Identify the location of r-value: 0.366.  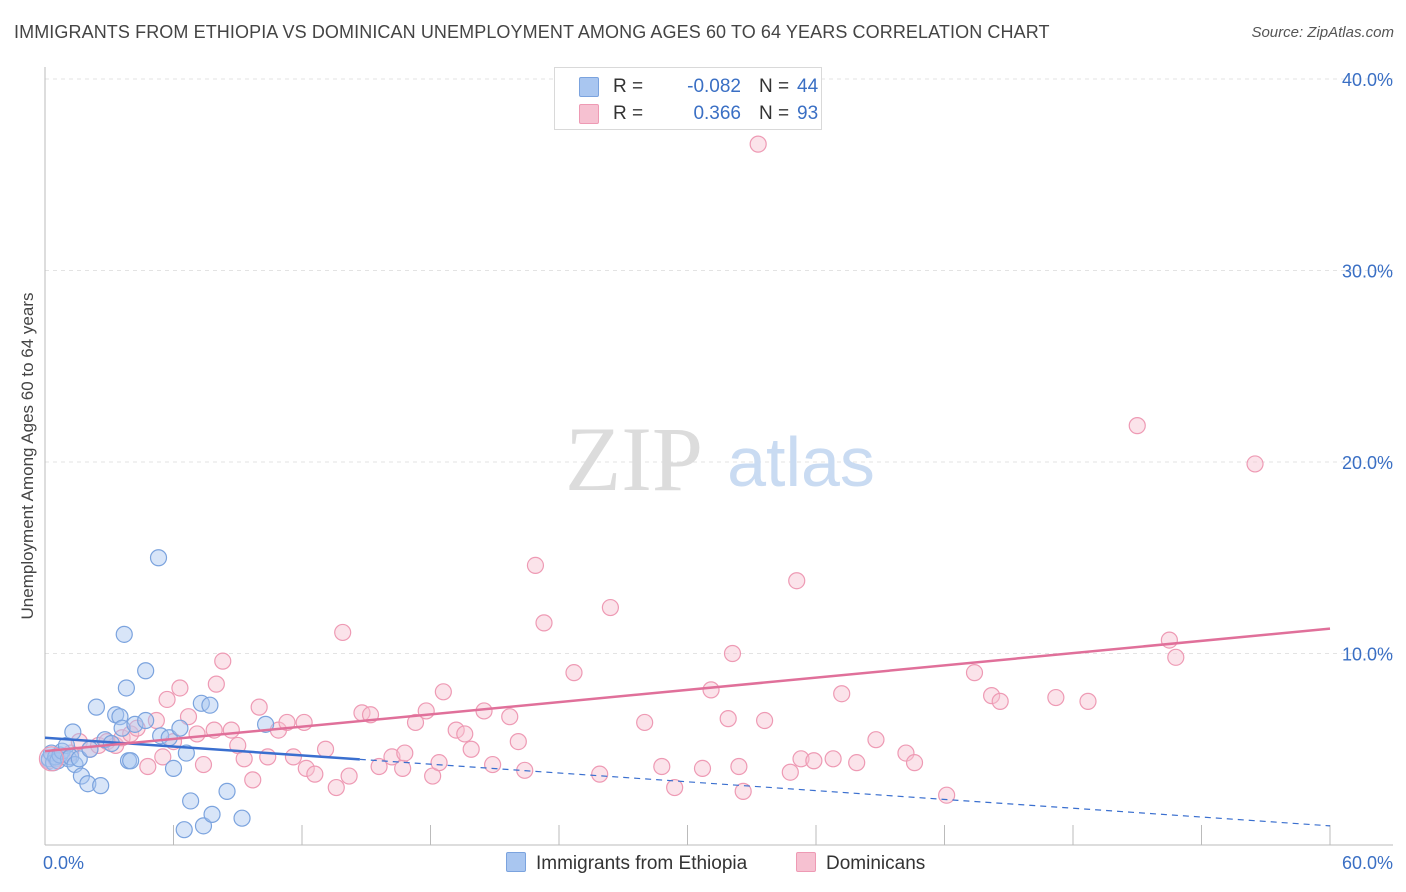
(717, 113).